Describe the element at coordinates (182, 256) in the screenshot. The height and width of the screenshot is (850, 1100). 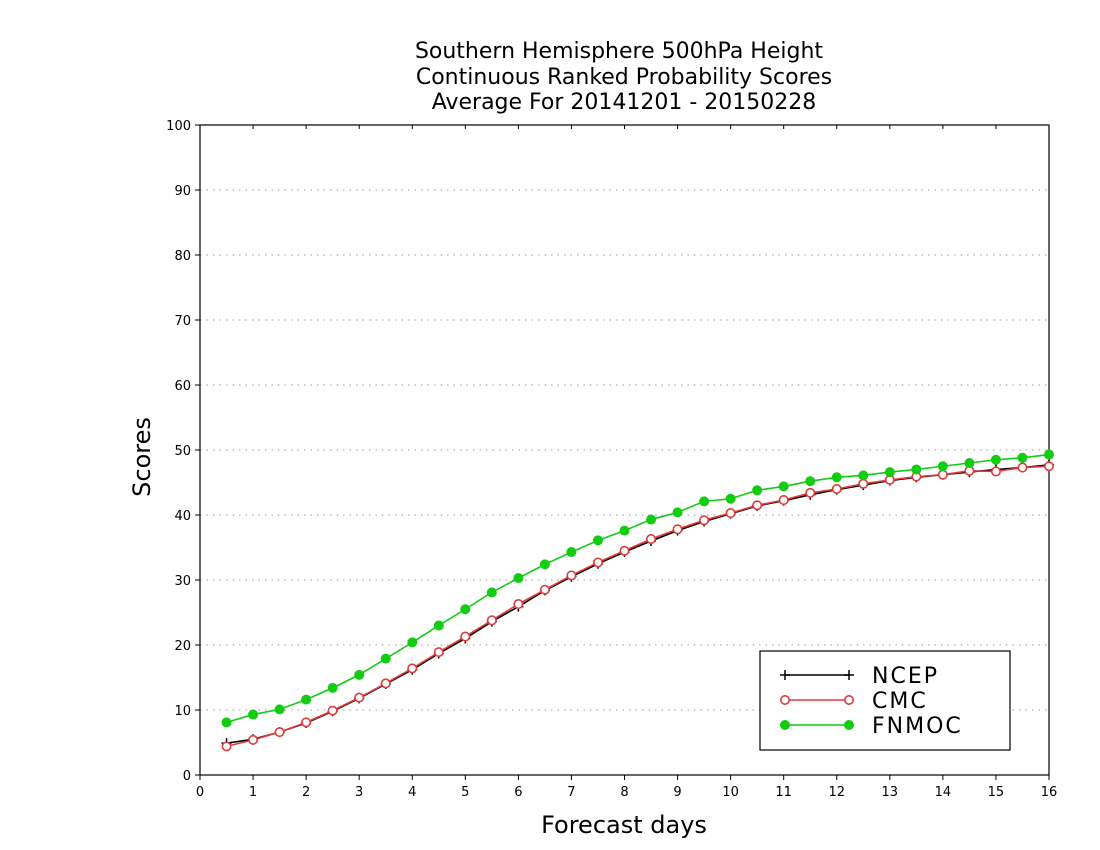
I see `y-tick-label: 80` at that location.